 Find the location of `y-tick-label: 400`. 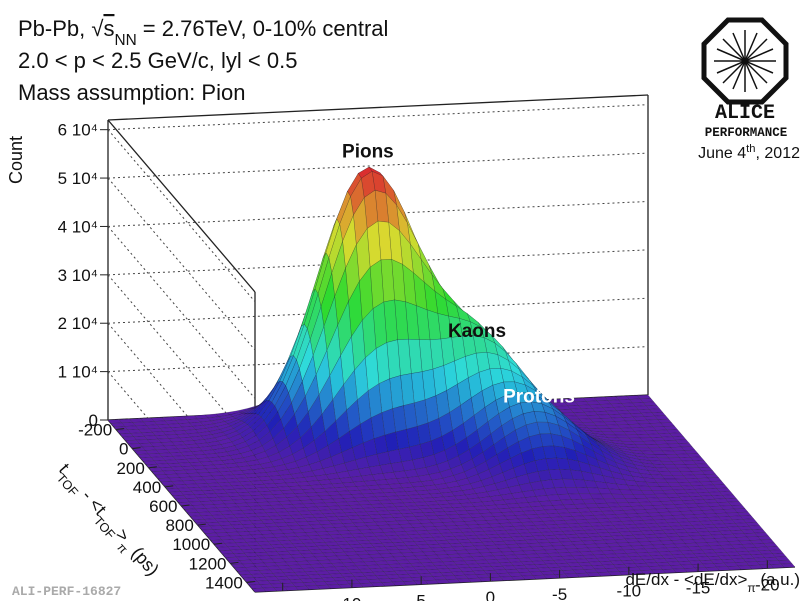

y-tick-label: 400 is located at coordinates (147, 487).